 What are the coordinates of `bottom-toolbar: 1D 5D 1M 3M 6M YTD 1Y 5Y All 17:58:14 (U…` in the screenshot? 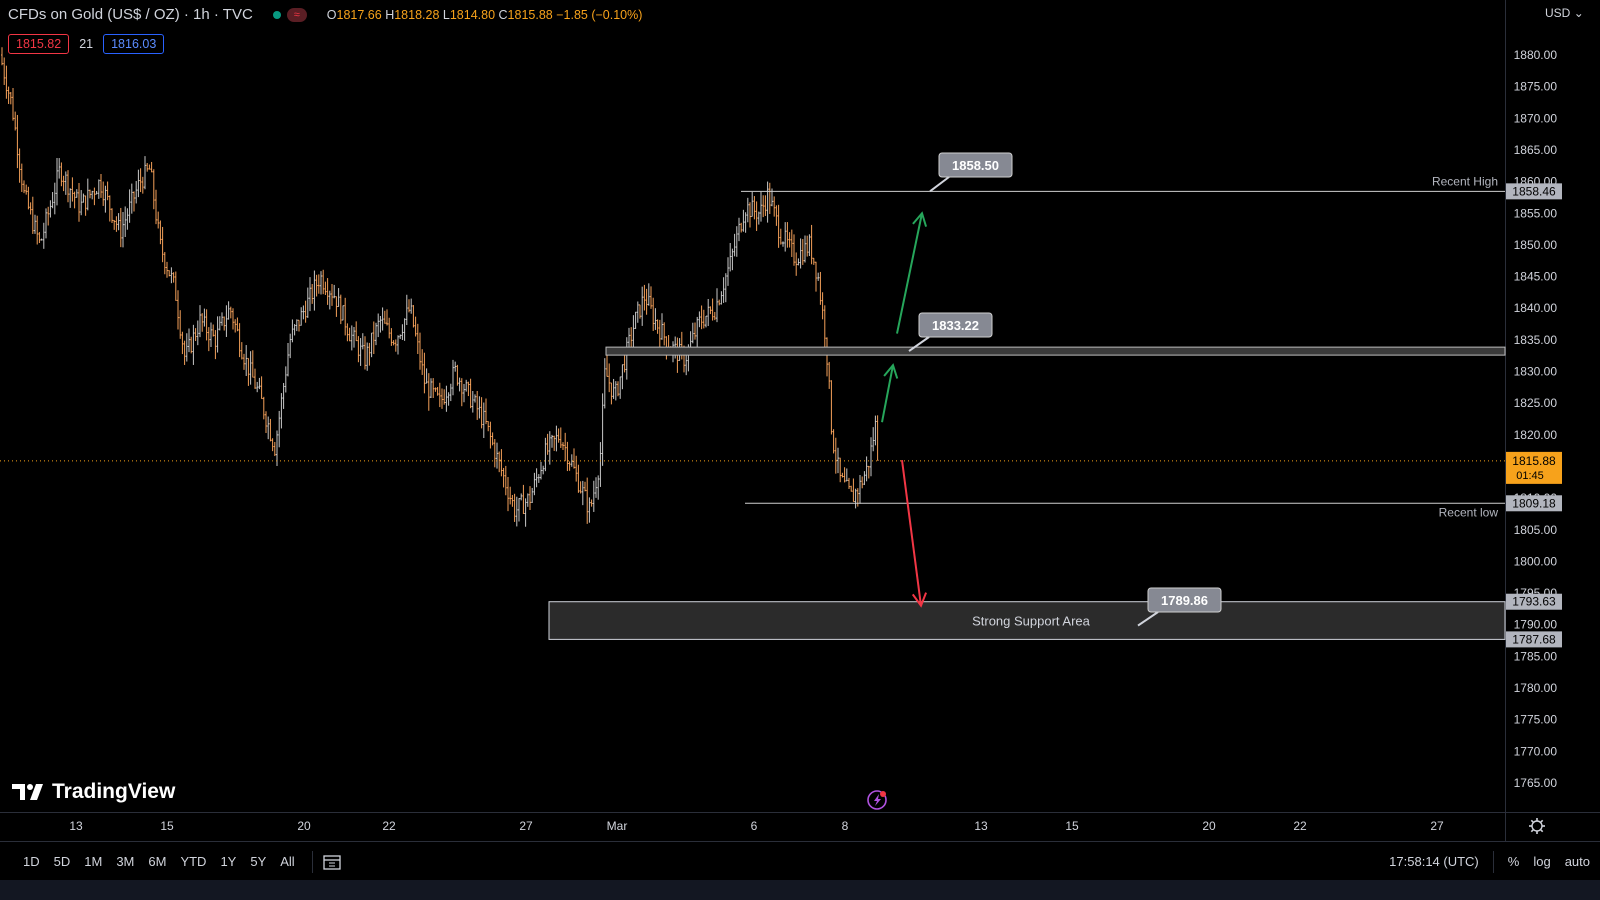 It's located at (800, 861).